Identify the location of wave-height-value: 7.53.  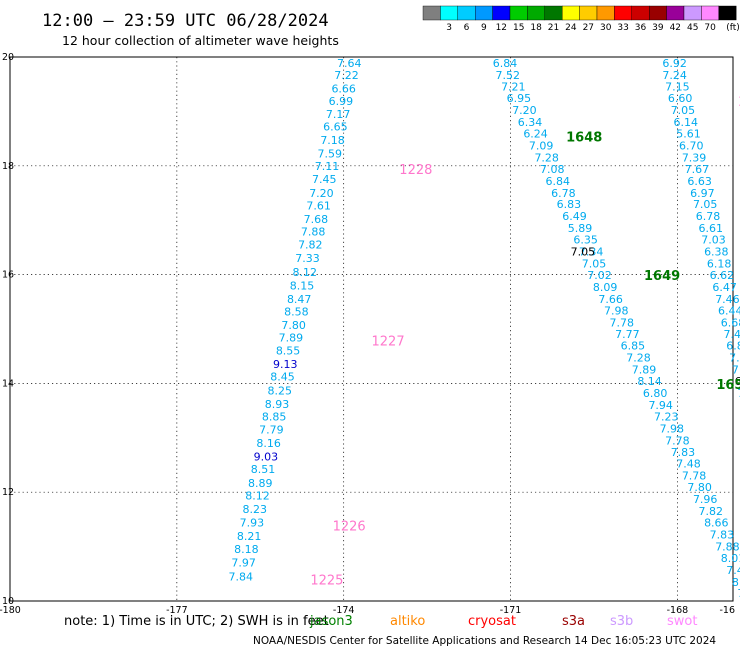
(738, 593).